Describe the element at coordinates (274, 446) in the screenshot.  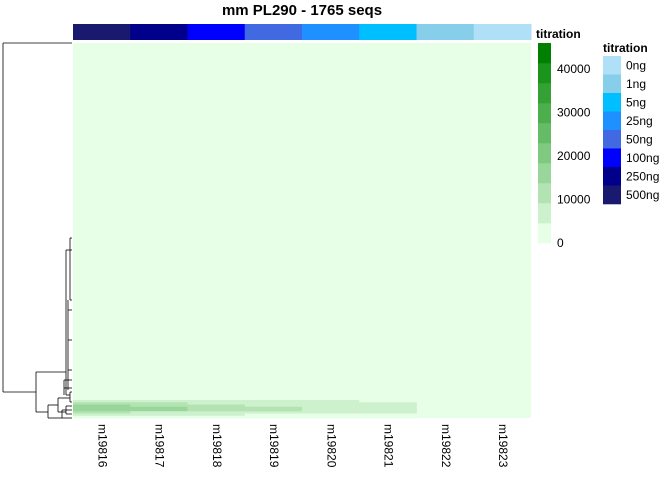
I see `column-label-m19819: m19819` at that location.